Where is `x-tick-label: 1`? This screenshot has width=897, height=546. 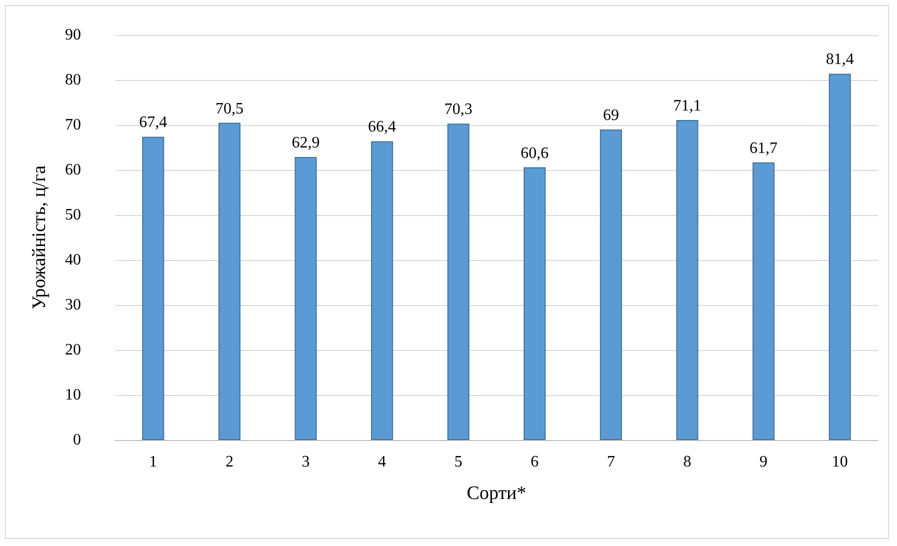
x-tick-label: 1 is located at coordinates (153, 462).